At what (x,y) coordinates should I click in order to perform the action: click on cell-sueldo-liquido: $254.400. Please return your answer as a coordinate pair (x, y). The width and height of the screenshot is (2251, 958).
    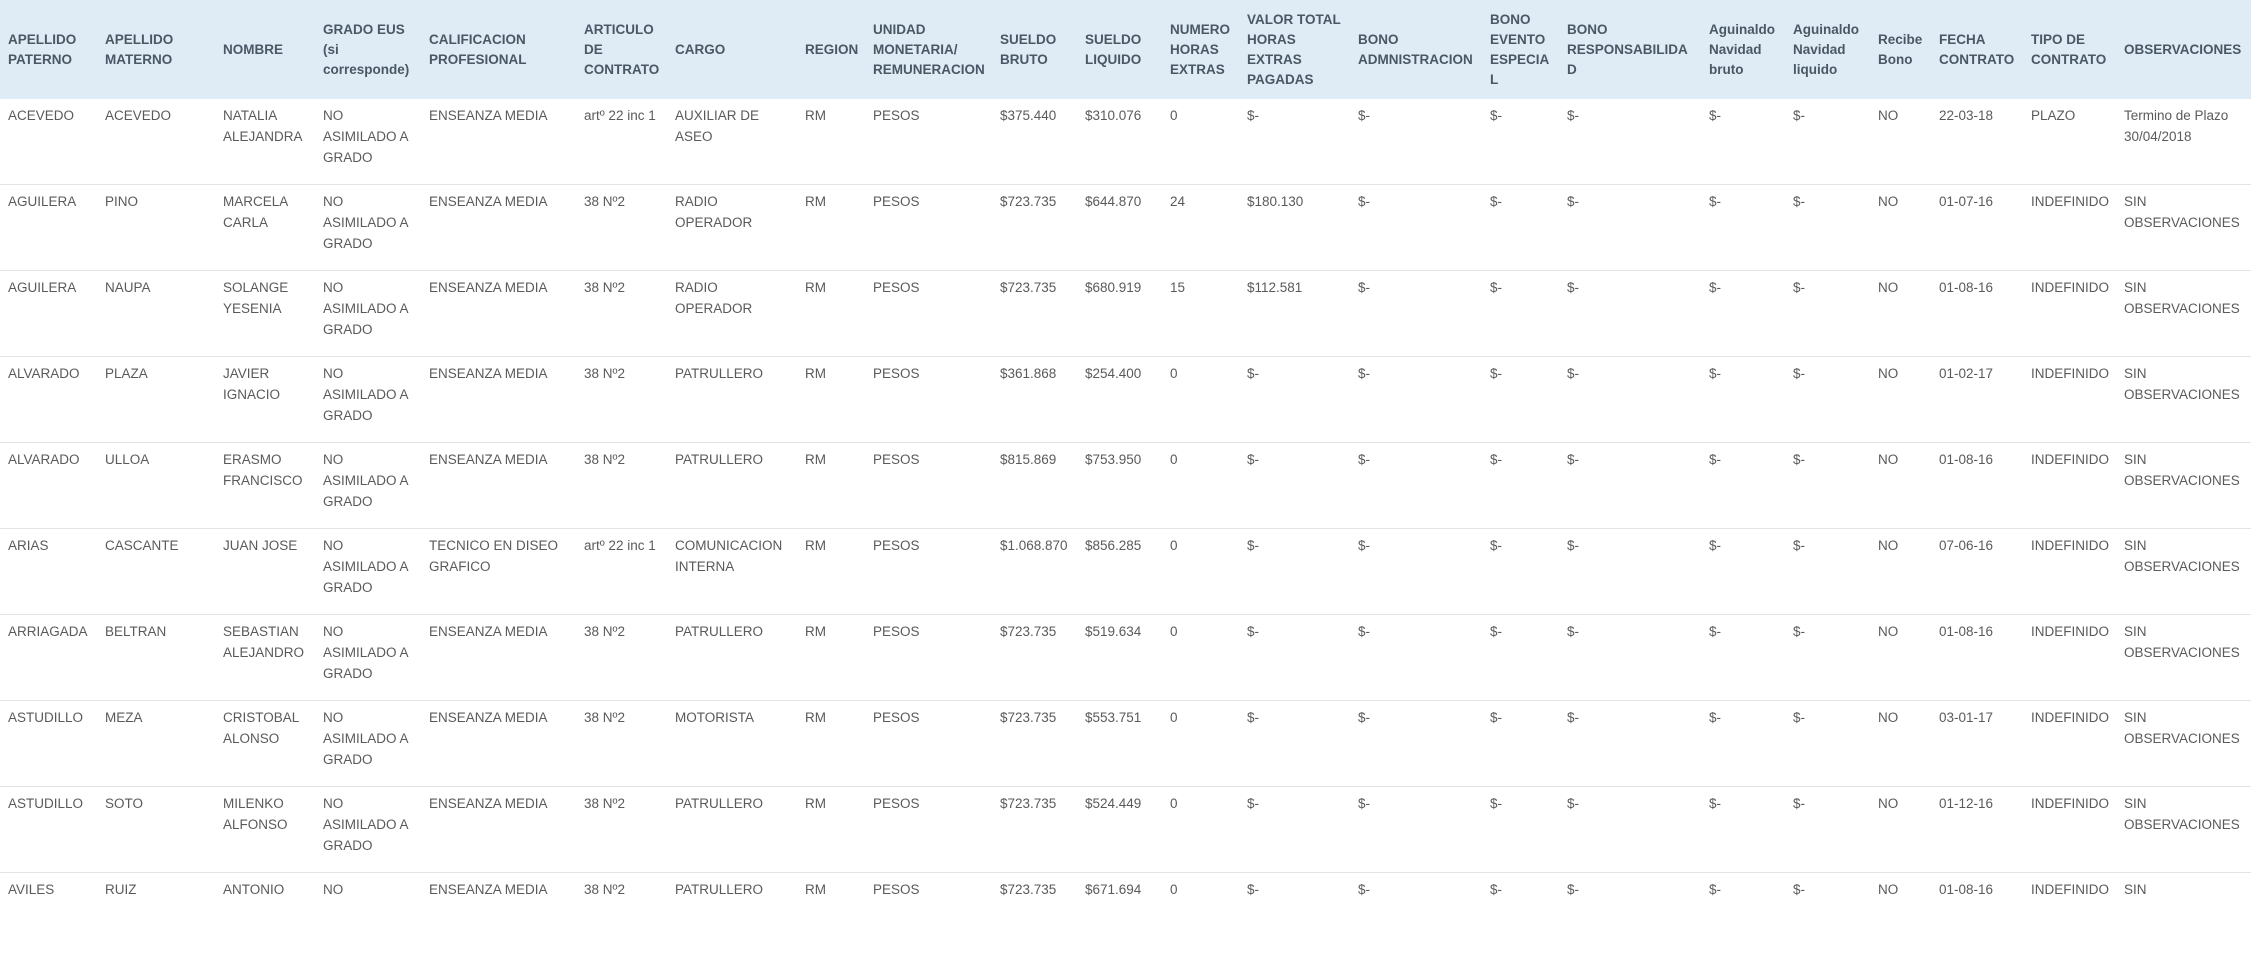
    Looking at the image, I should click on (1119, 400).